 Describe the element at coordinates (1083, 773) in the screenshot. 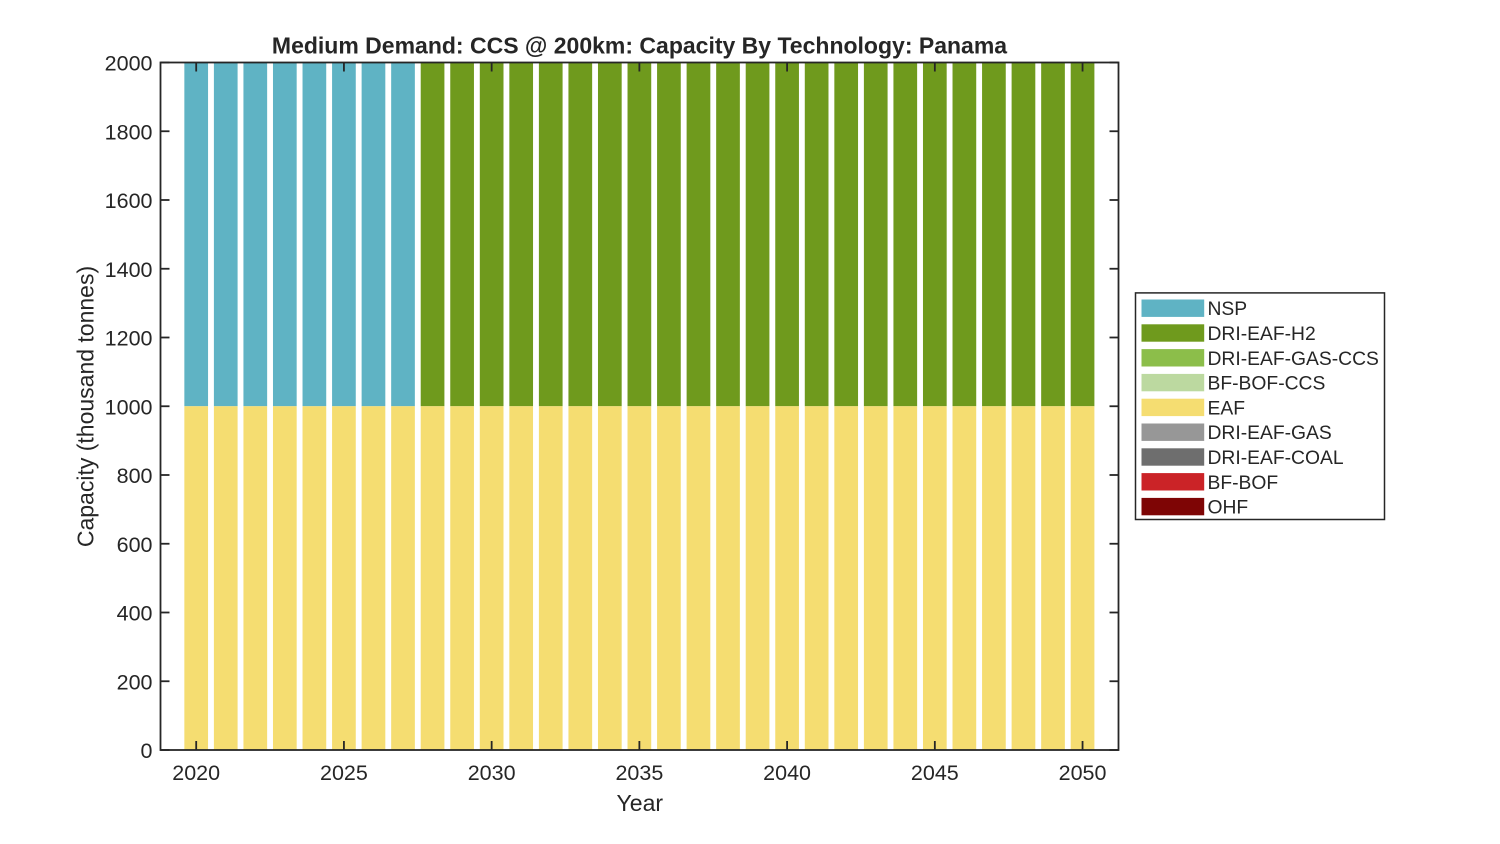

I see `svg-text: 2050` at that location.